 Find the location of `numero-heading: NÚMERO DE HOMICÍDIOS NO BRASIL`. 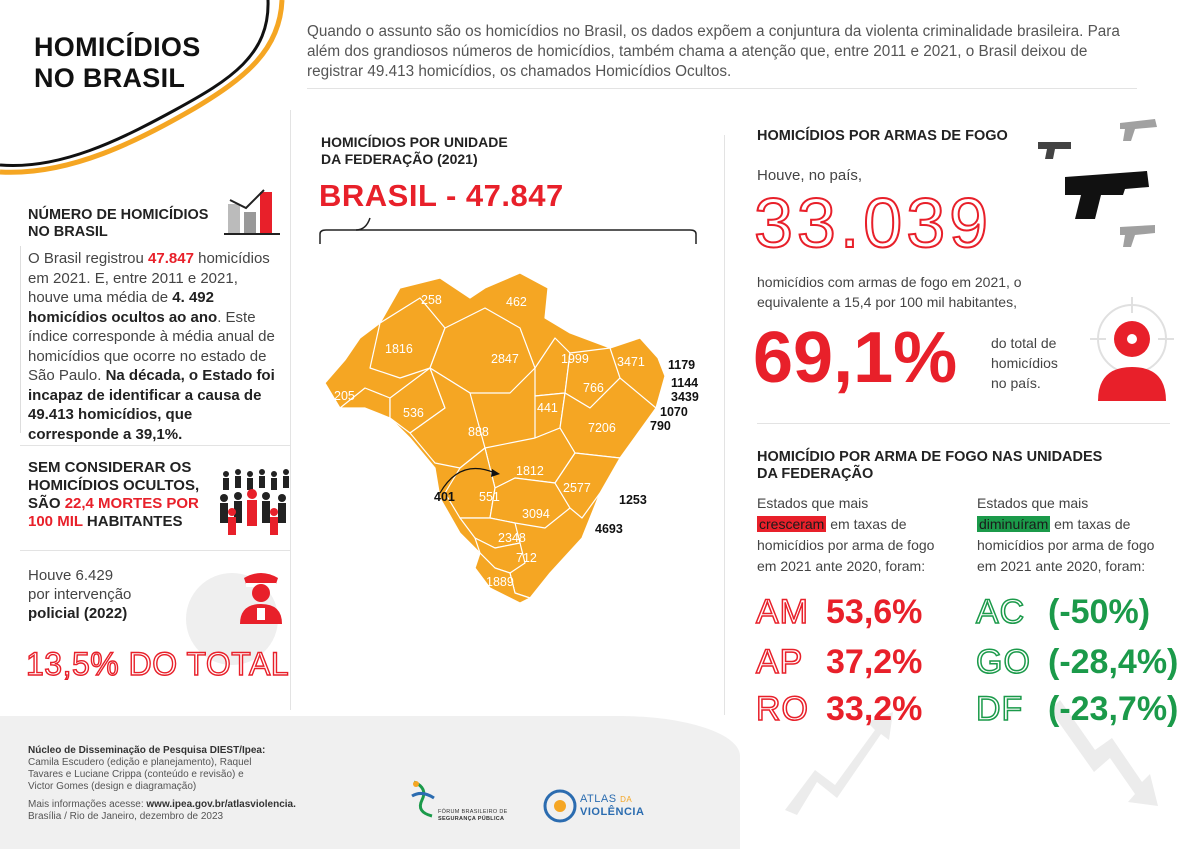

numero-heading: NÚMERO DE HOMICÍDIOS NO BRASIL is located at coordinates (118, 223).